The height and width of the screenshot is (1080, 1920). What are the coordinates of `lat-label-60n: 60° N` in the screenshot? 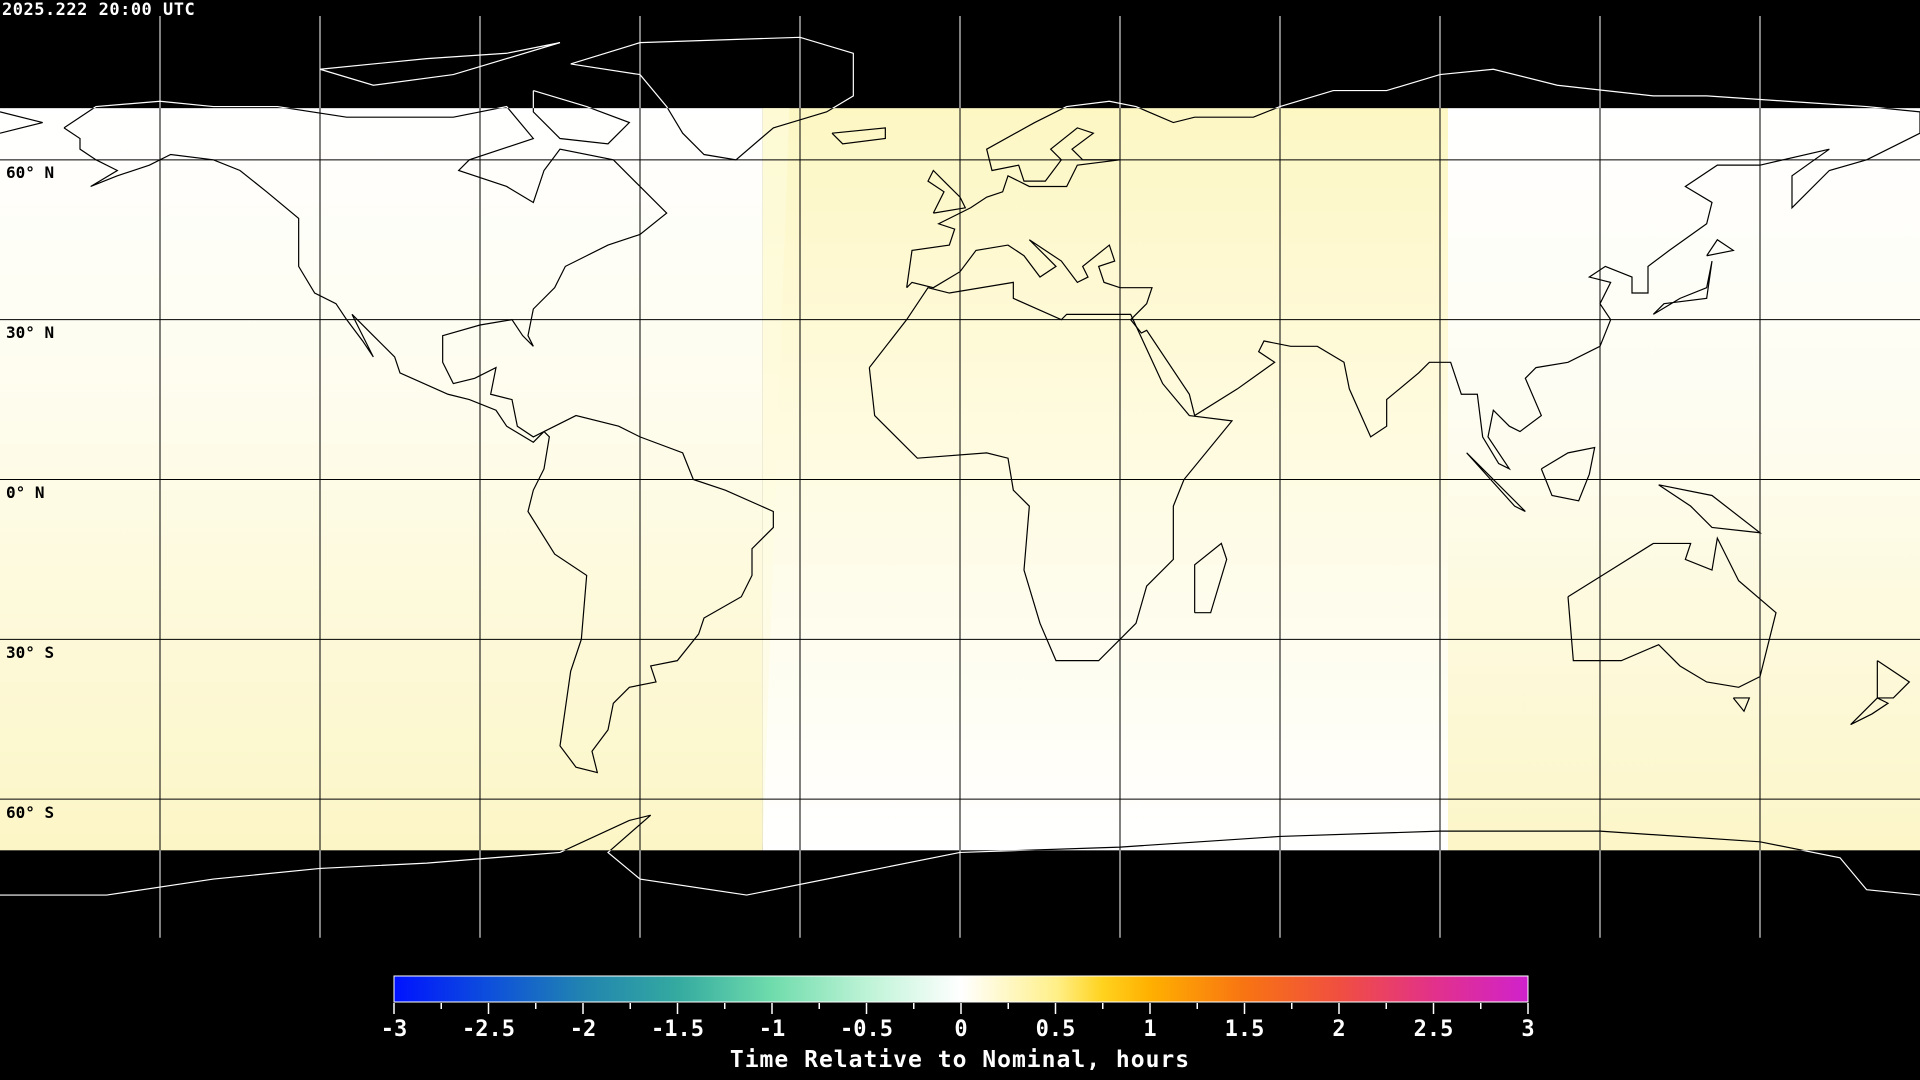 It's located at (30, 172).